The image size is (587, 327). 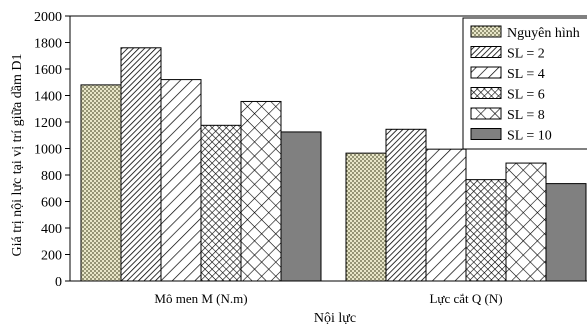 What do you see at coordinates (48, 70) in the screenshot?
I see `y-tick-label: 1600` at bounding box center [48, 70].